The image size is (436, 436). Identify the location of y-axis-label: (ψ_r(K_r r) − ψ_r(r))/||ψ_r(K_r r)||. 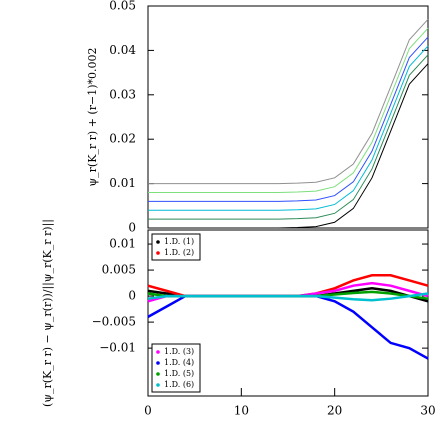
(48, 313).